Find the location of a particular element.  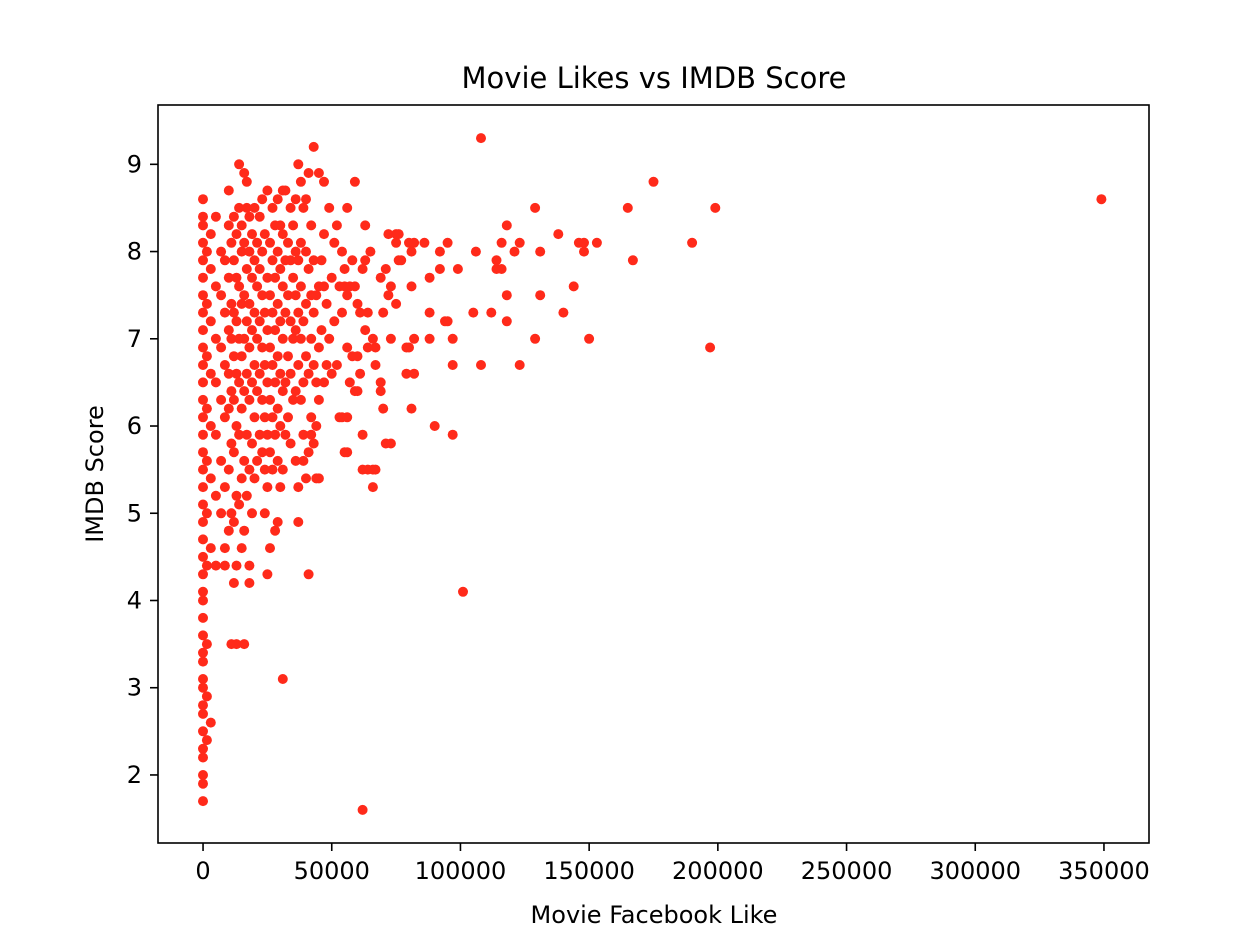

x-tick-label: 100000 is located at coordinates (461, 871).